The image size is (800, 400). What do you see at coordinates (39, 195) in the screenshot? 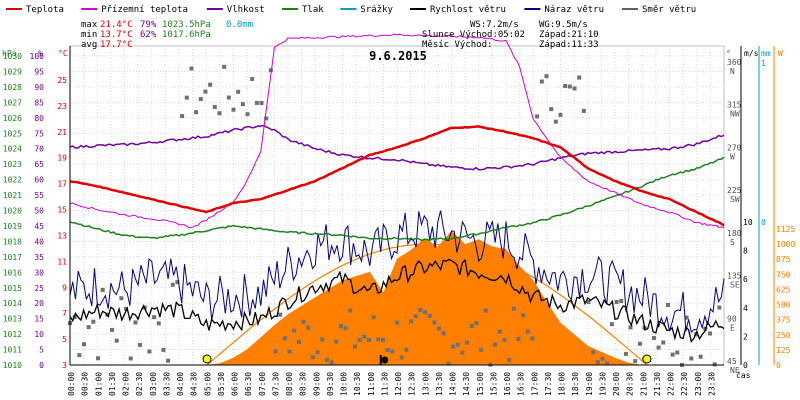
I see `humidity-tick-label: 55` at bounding box center [39, 195].